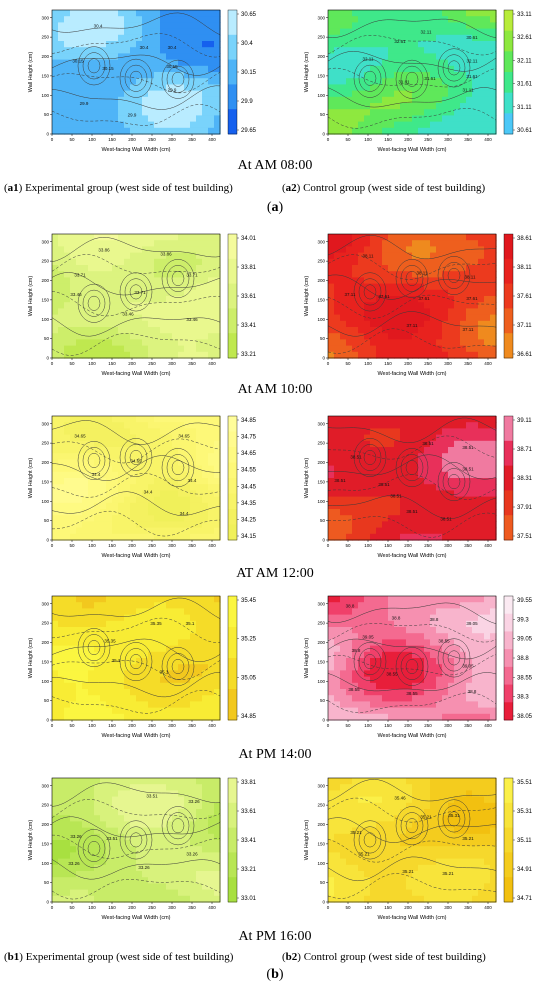 The width and height of the screenshot is (550, 988). What do you see at coordinates (112, 838) in the screenshot?
I see `contour-label: 33.51` at bounding box center [112, 838].